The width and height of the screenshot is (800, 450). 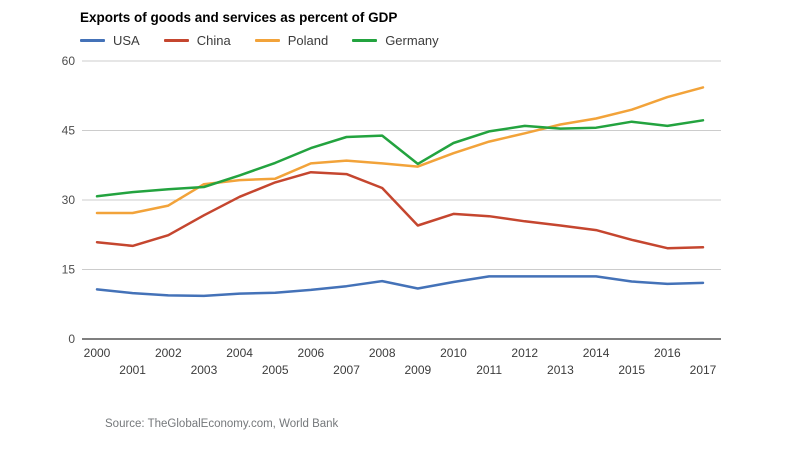 I want to click on germany-line-swatch-icon, so click(x=365, y=40).